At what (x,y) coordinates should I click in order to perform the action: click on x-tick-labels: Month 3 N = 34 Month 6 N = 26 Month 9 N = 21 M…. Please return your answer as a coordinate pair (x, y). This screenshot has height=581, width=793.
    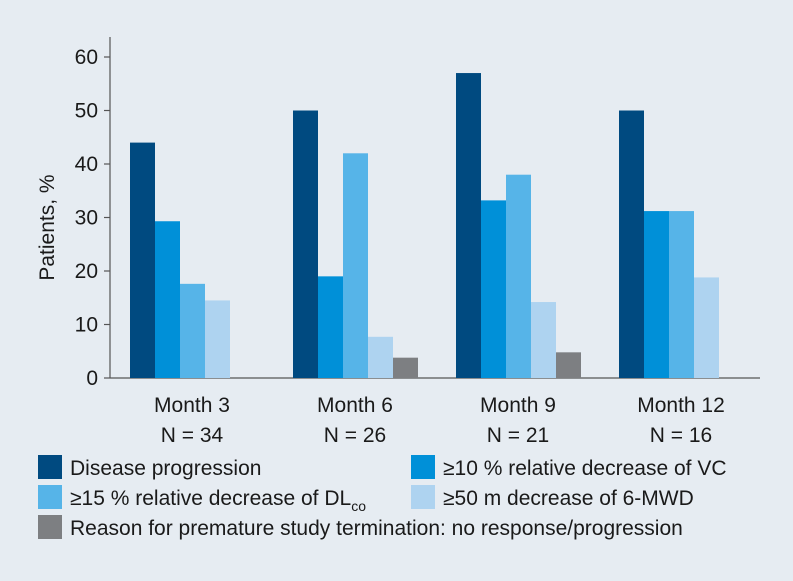
    Looking at the image, I should click on (439, 420).